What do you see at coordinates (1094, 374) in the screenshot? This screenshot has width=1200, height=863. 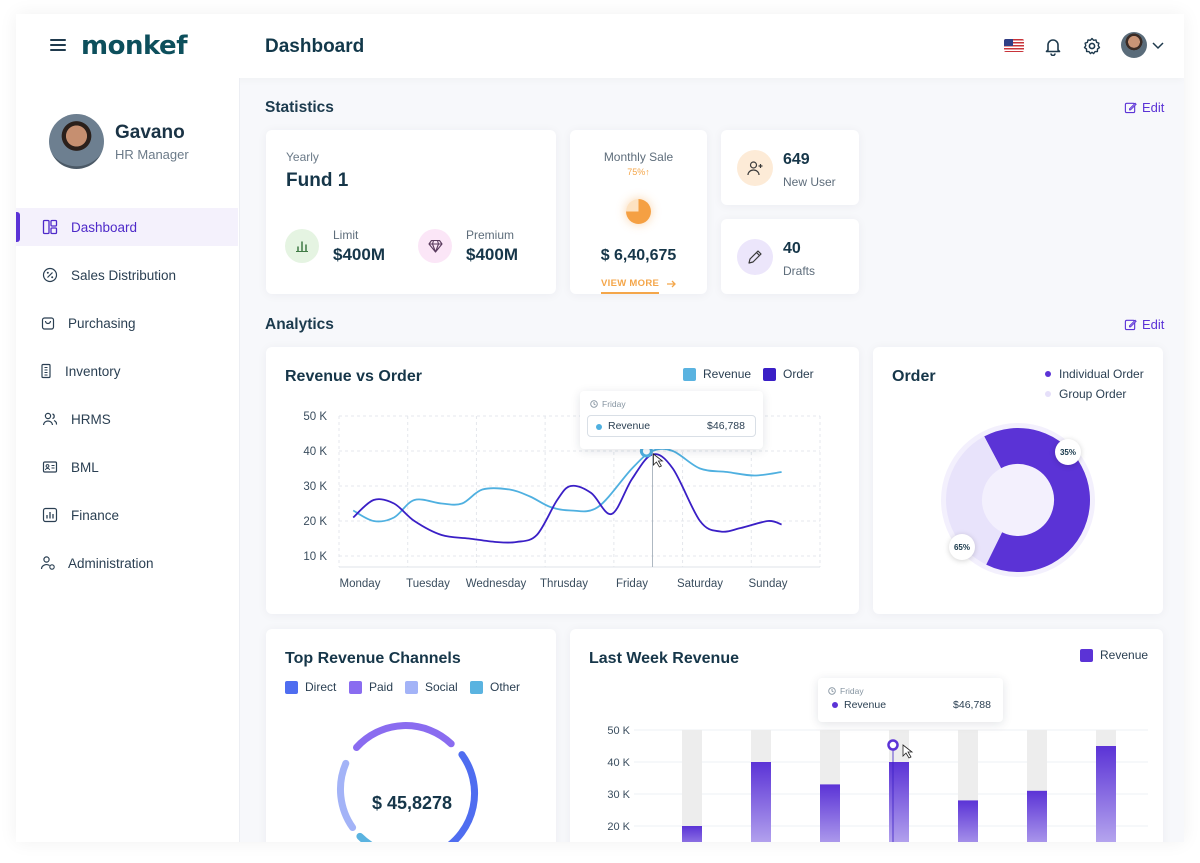 I see `legend-individual-order: Individual Order` at bounding box center [1094, 374].